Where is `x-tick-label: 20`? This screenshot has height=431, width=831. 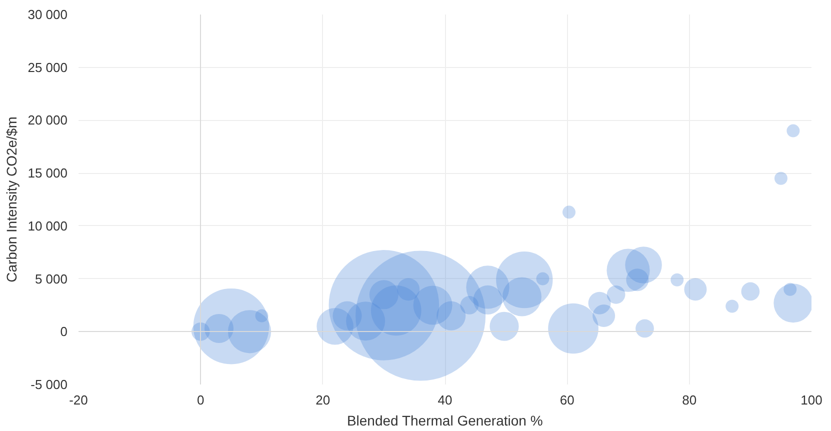 x-tick-label: 20 is located at coordinates (323, 400).